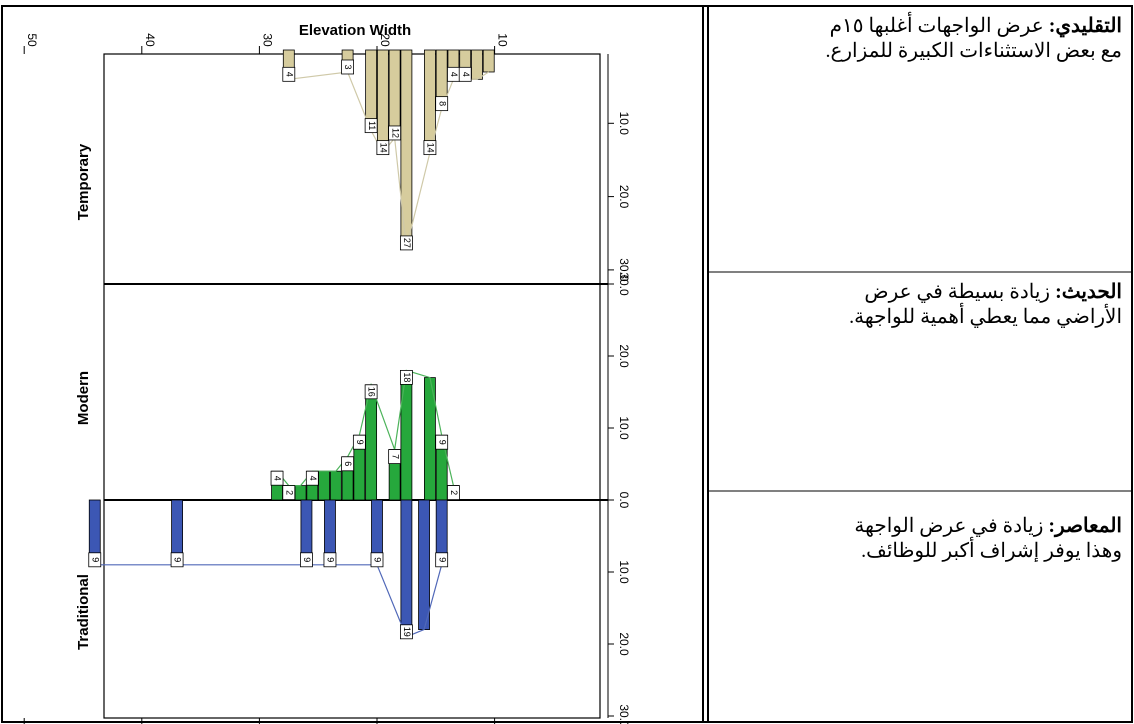 The height and width of the screenshot is (724, 1134). What do you see at coordinates (83, 398) in the screenshot?
I see `panel-label: Modern` at bounding box center [83, 398].